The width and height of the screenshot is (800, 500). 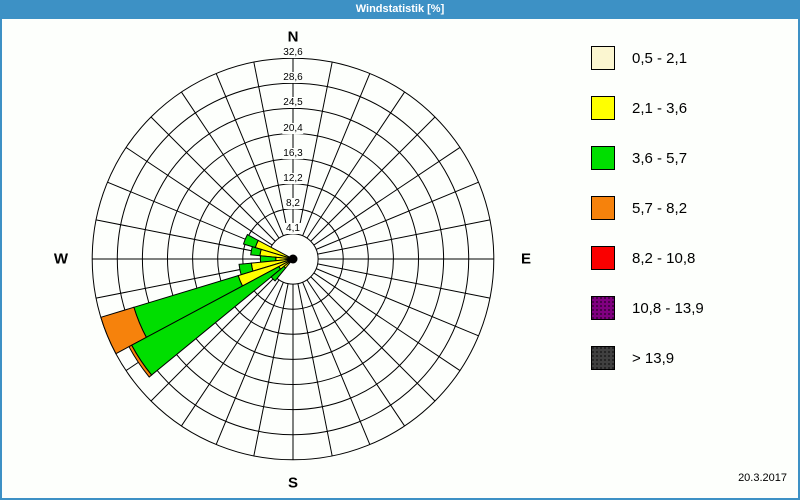 What do you see at coordinates (293, 153) in the screenshot?
I see `ring-label-16,3: 16,3` at bounding box center [293, 153].